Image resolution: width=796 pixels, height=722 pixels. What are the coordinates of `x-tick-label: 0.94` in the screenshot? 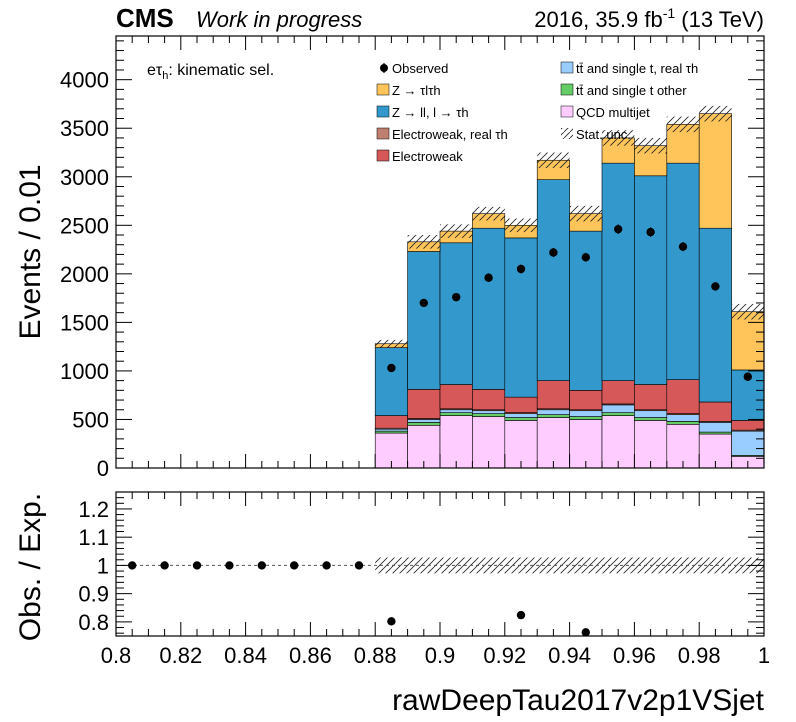 It's located at (569, 655).